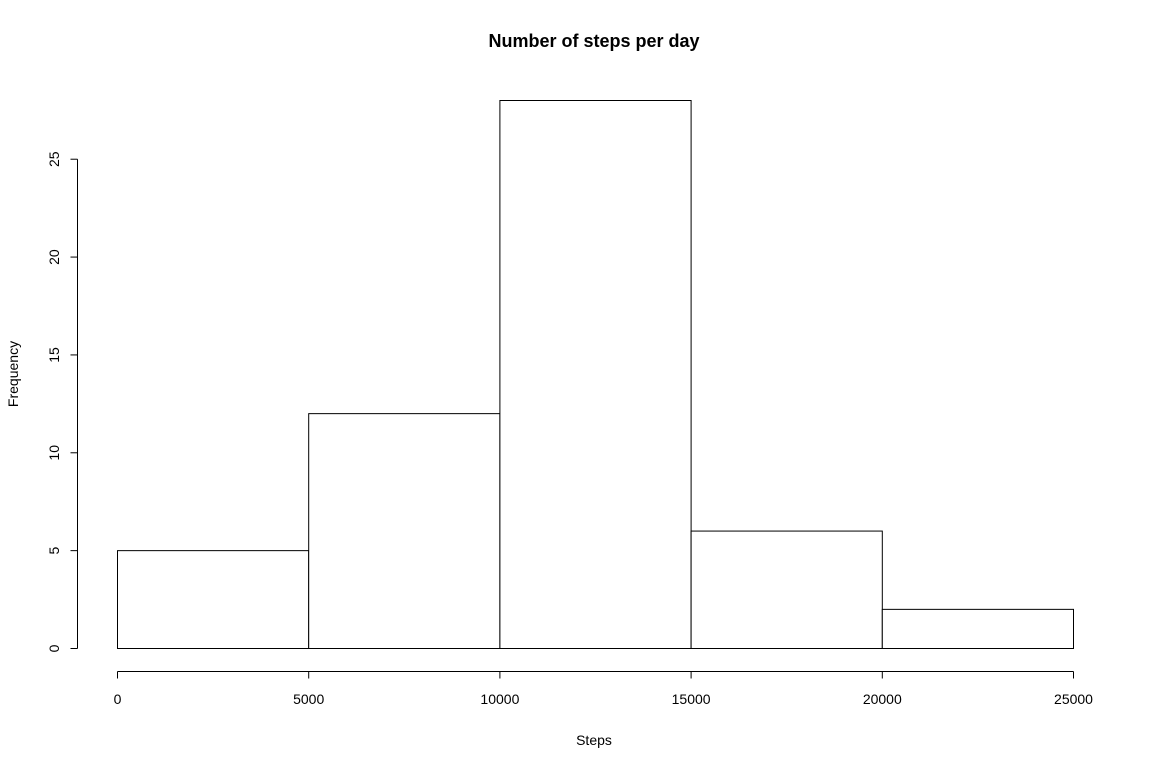 The image size is (1152, 768). Describe the element at coordinates (593, 41) in the screenshot. I see `chart-title: Number of steps per day` at that location.